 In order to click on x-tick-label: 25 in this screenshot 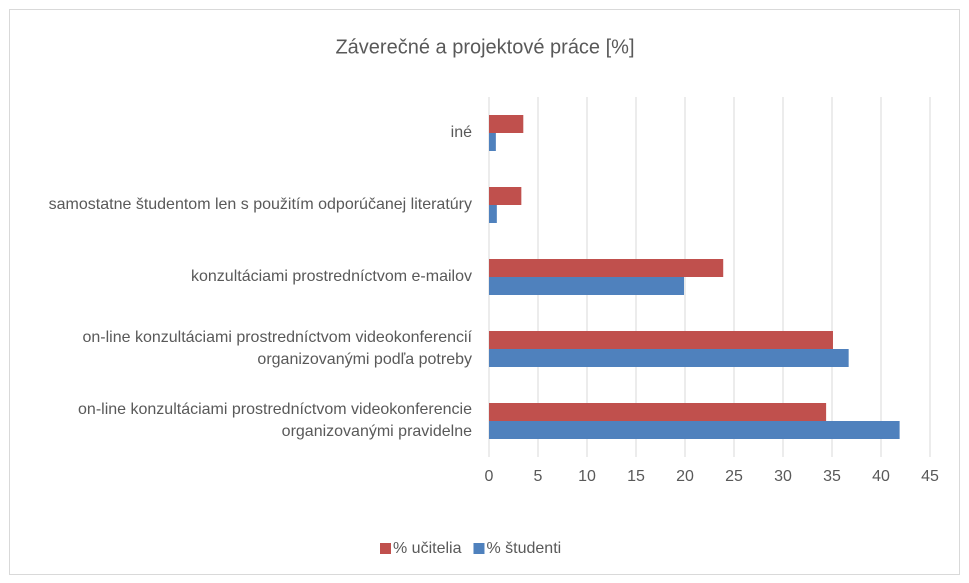, I will do `click(734, 476)`.